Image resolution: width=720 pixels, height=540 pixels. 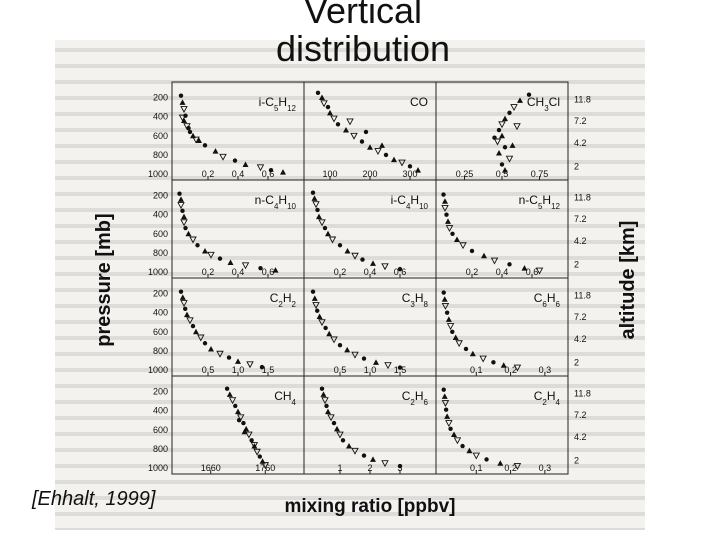 I want to click on x-tick-label: 0.3, so click(x=545, y=370).